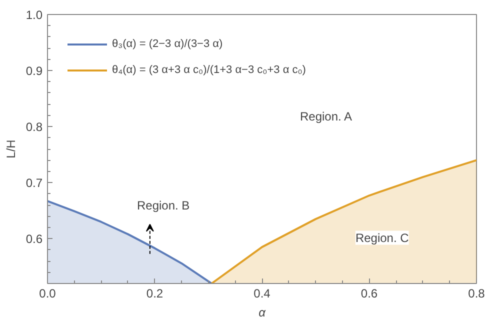  I want to click on y-axis-title: L/H, so click(11, 149).